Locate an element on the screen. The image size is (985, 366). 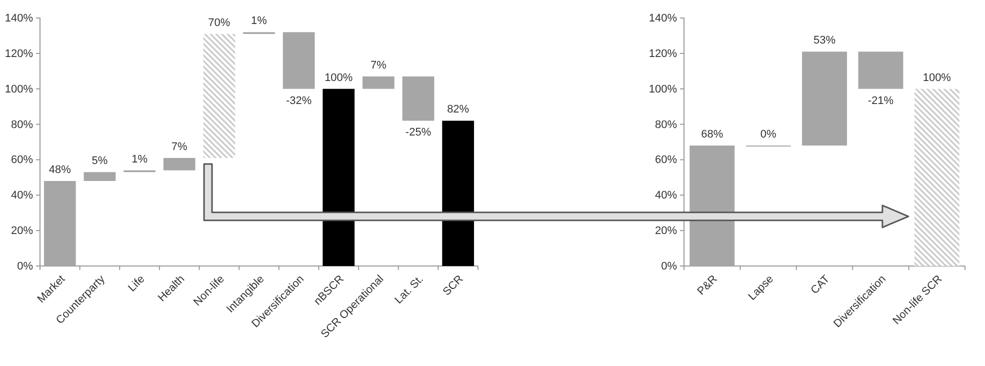
data-label: 53% is located at coordinates (824, 40).